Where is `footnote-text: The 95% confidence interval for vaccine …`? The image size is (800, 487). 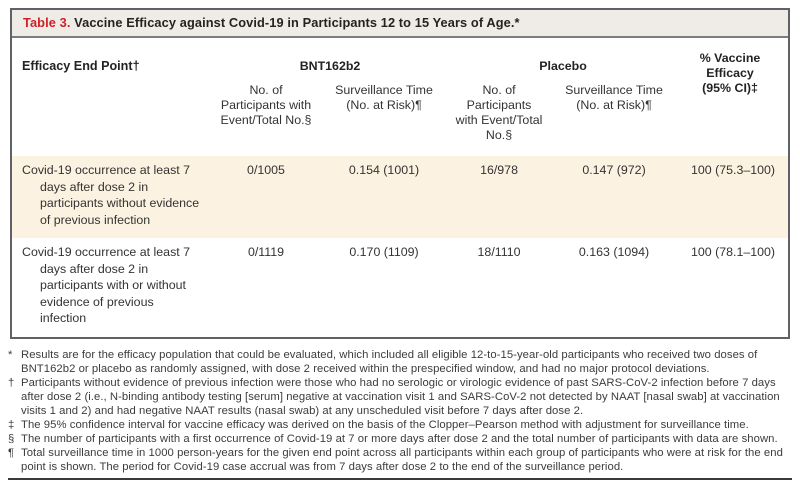 footnote-text: The 95% confidence interval for vaccine … is located at coordinates (385, 424).